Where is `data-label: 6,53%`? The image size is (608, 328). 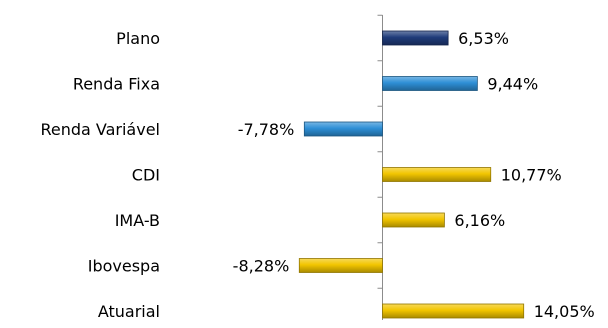
data-label: 6,53% is located at coordinates (483, 38).